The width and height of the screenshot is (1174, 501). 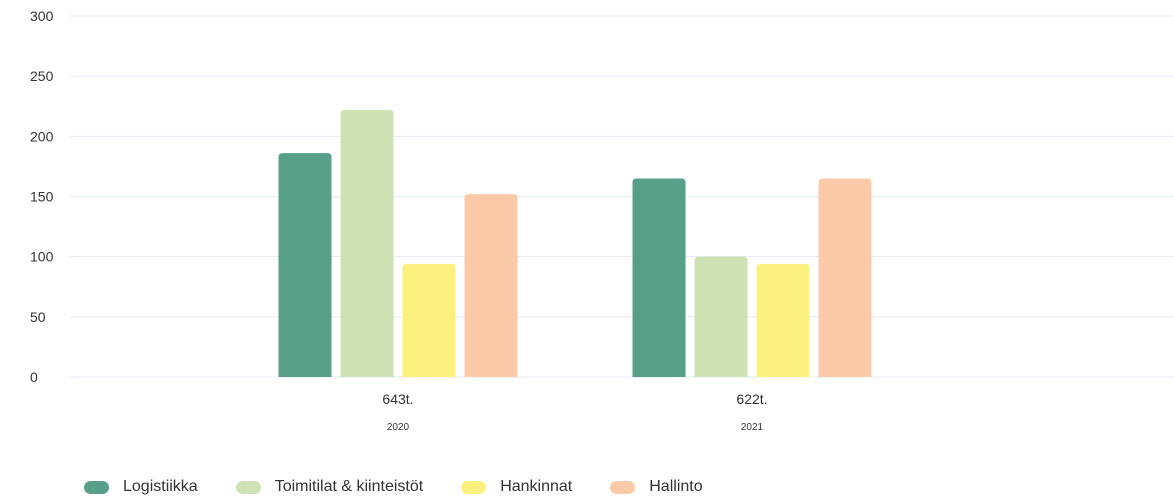 I want to click on legend-item-hankinnat: Hankinnat, so click(x=516, y=487).